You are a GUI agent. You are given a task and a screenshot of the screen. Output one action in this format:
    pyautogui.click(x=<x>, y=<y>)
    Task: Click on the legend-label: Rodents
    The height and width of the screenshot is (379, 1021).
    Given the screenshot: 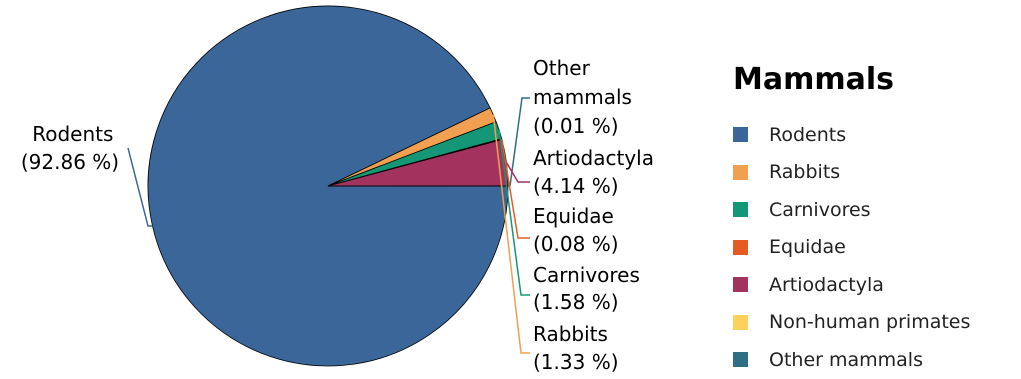 What is the action you would take?
    pyautogui.click(x=807, y=135)
    